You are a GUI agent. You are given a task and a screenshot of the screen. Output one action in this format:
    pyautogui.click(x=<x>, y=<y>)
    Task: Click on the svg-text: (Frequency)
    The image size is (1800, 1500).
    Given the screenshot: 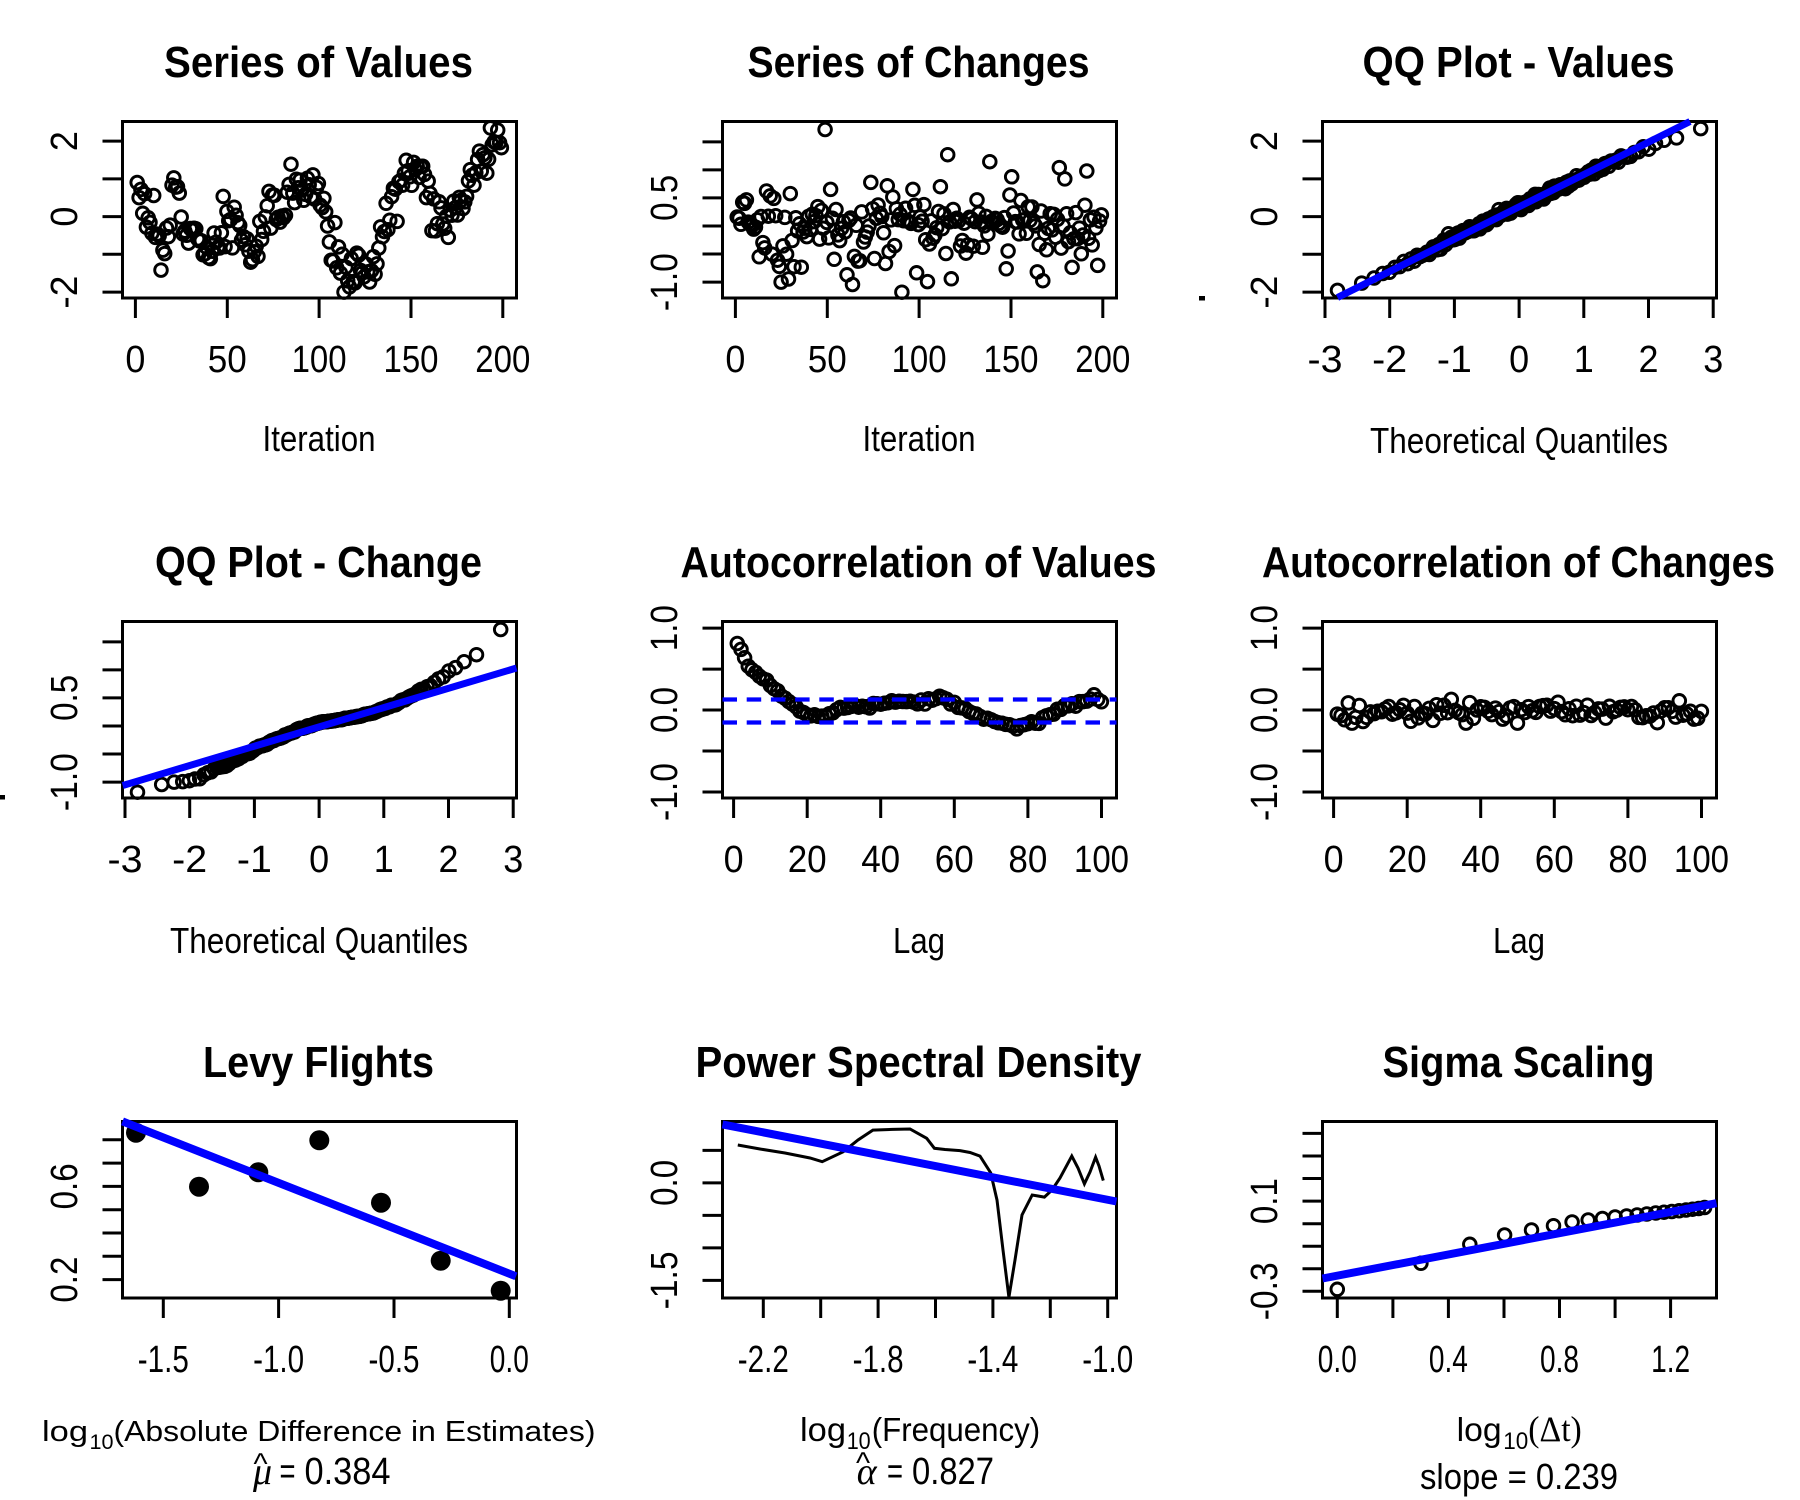 What is the action you would take?
    pyautogui.click(x=956, y=1429)
    